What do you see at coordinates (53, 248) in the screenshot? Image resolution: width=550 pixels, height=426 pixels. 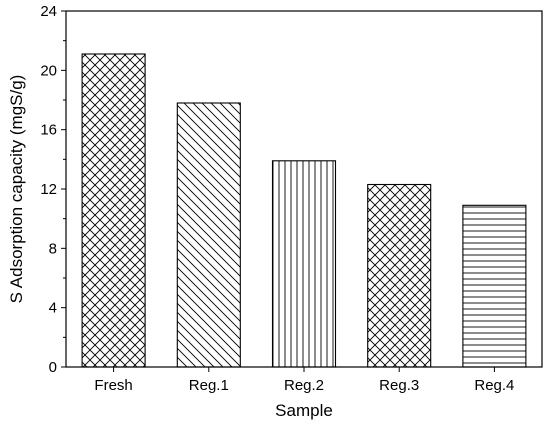 I see `y-tick-label: 8` at bounding box center [53, 248].